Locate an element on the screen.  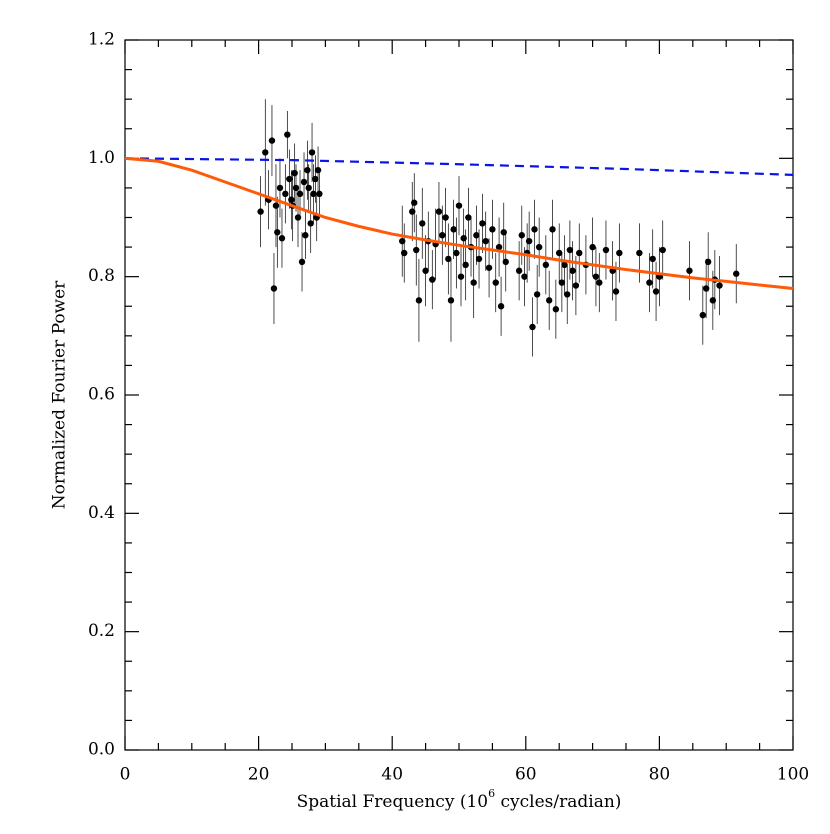
dashed-curve is located at coordinates (459, 166).